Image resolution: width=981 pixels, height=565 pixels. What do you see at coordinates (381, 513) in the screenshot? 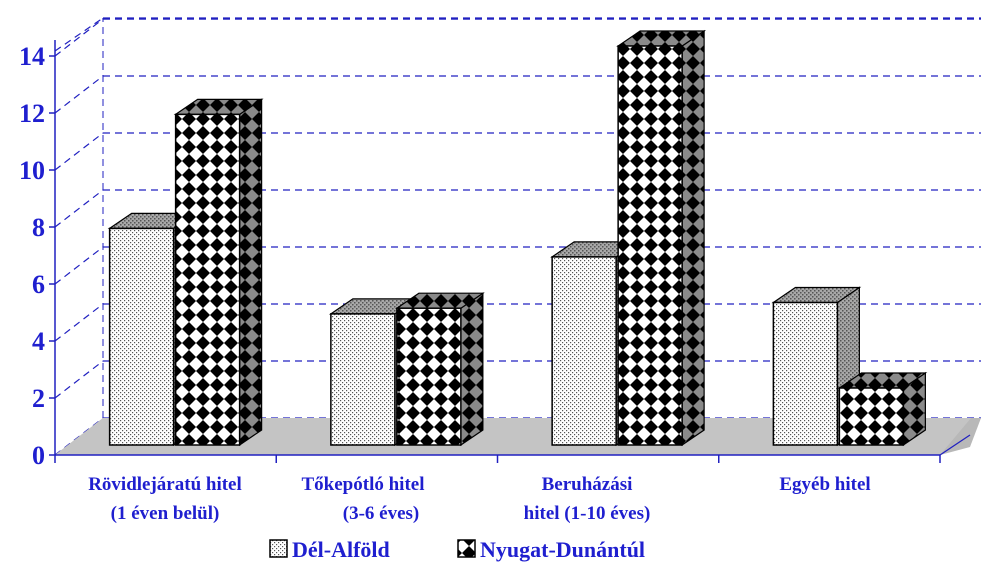
I see `x-category-label-1-line-1: (3-6 éves)` at bounding box center [381, 513].